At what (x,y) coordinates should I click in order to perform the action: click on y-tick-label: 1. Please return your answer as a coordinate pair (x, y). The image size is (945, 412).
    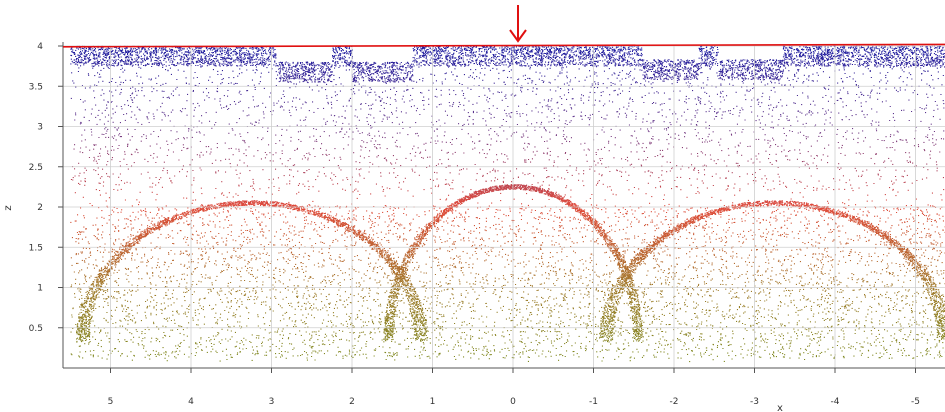
    Looking at the image, I should click on (40, 289).